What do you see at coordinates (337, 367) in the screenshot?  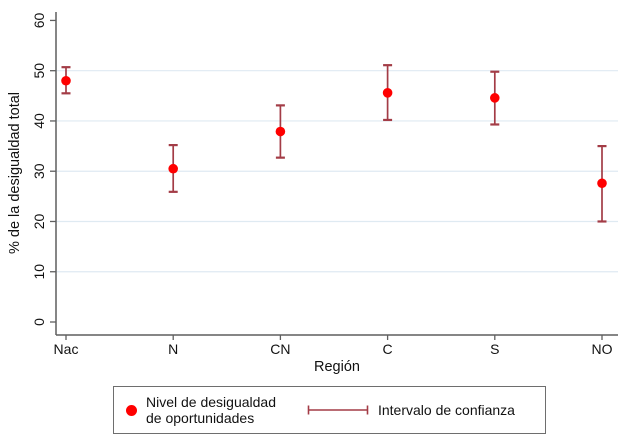 I see `x-axis-title: Región` at bounding box center [337, 367].